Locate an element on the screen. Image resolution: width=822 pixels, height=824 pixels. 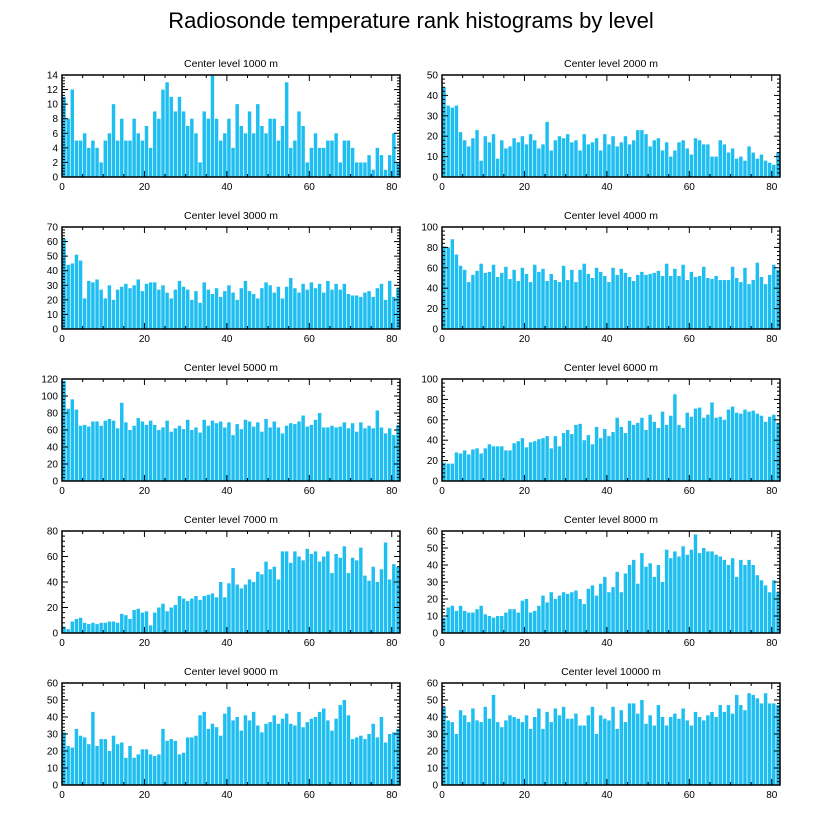
y-tick-label: 4 is located at coordinates (55, 148).